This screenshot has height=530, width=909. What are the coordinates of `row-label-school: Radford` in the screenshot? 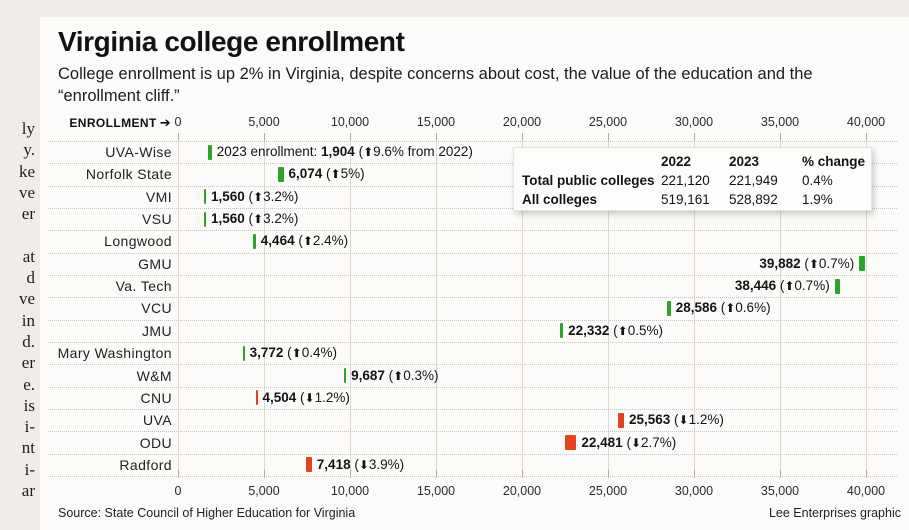 It's located at (145, 464).